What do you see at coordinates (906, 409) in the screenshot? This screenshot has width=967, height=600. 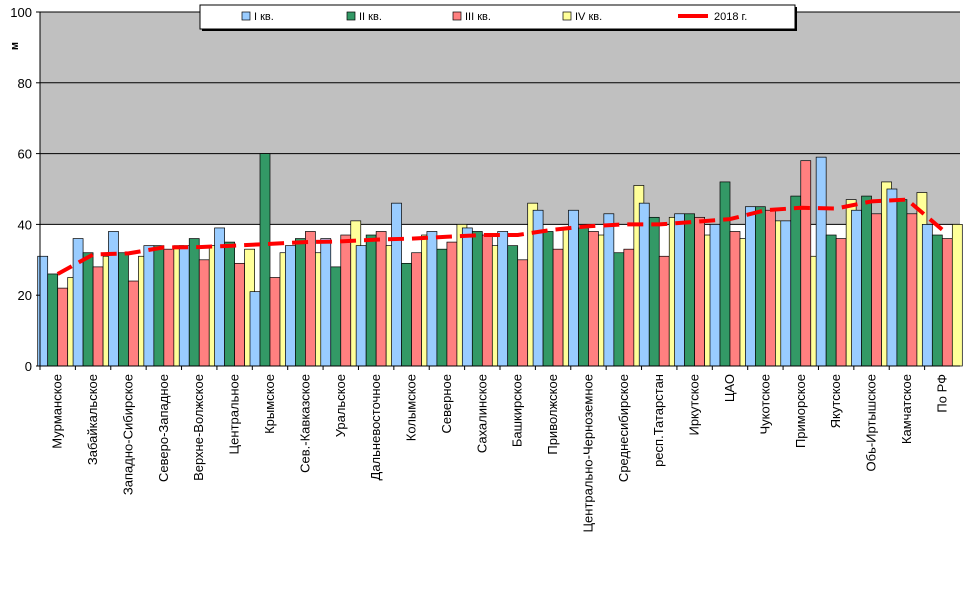 I see `x-tick-label: Камчатское` at bounding box center [906, 409].